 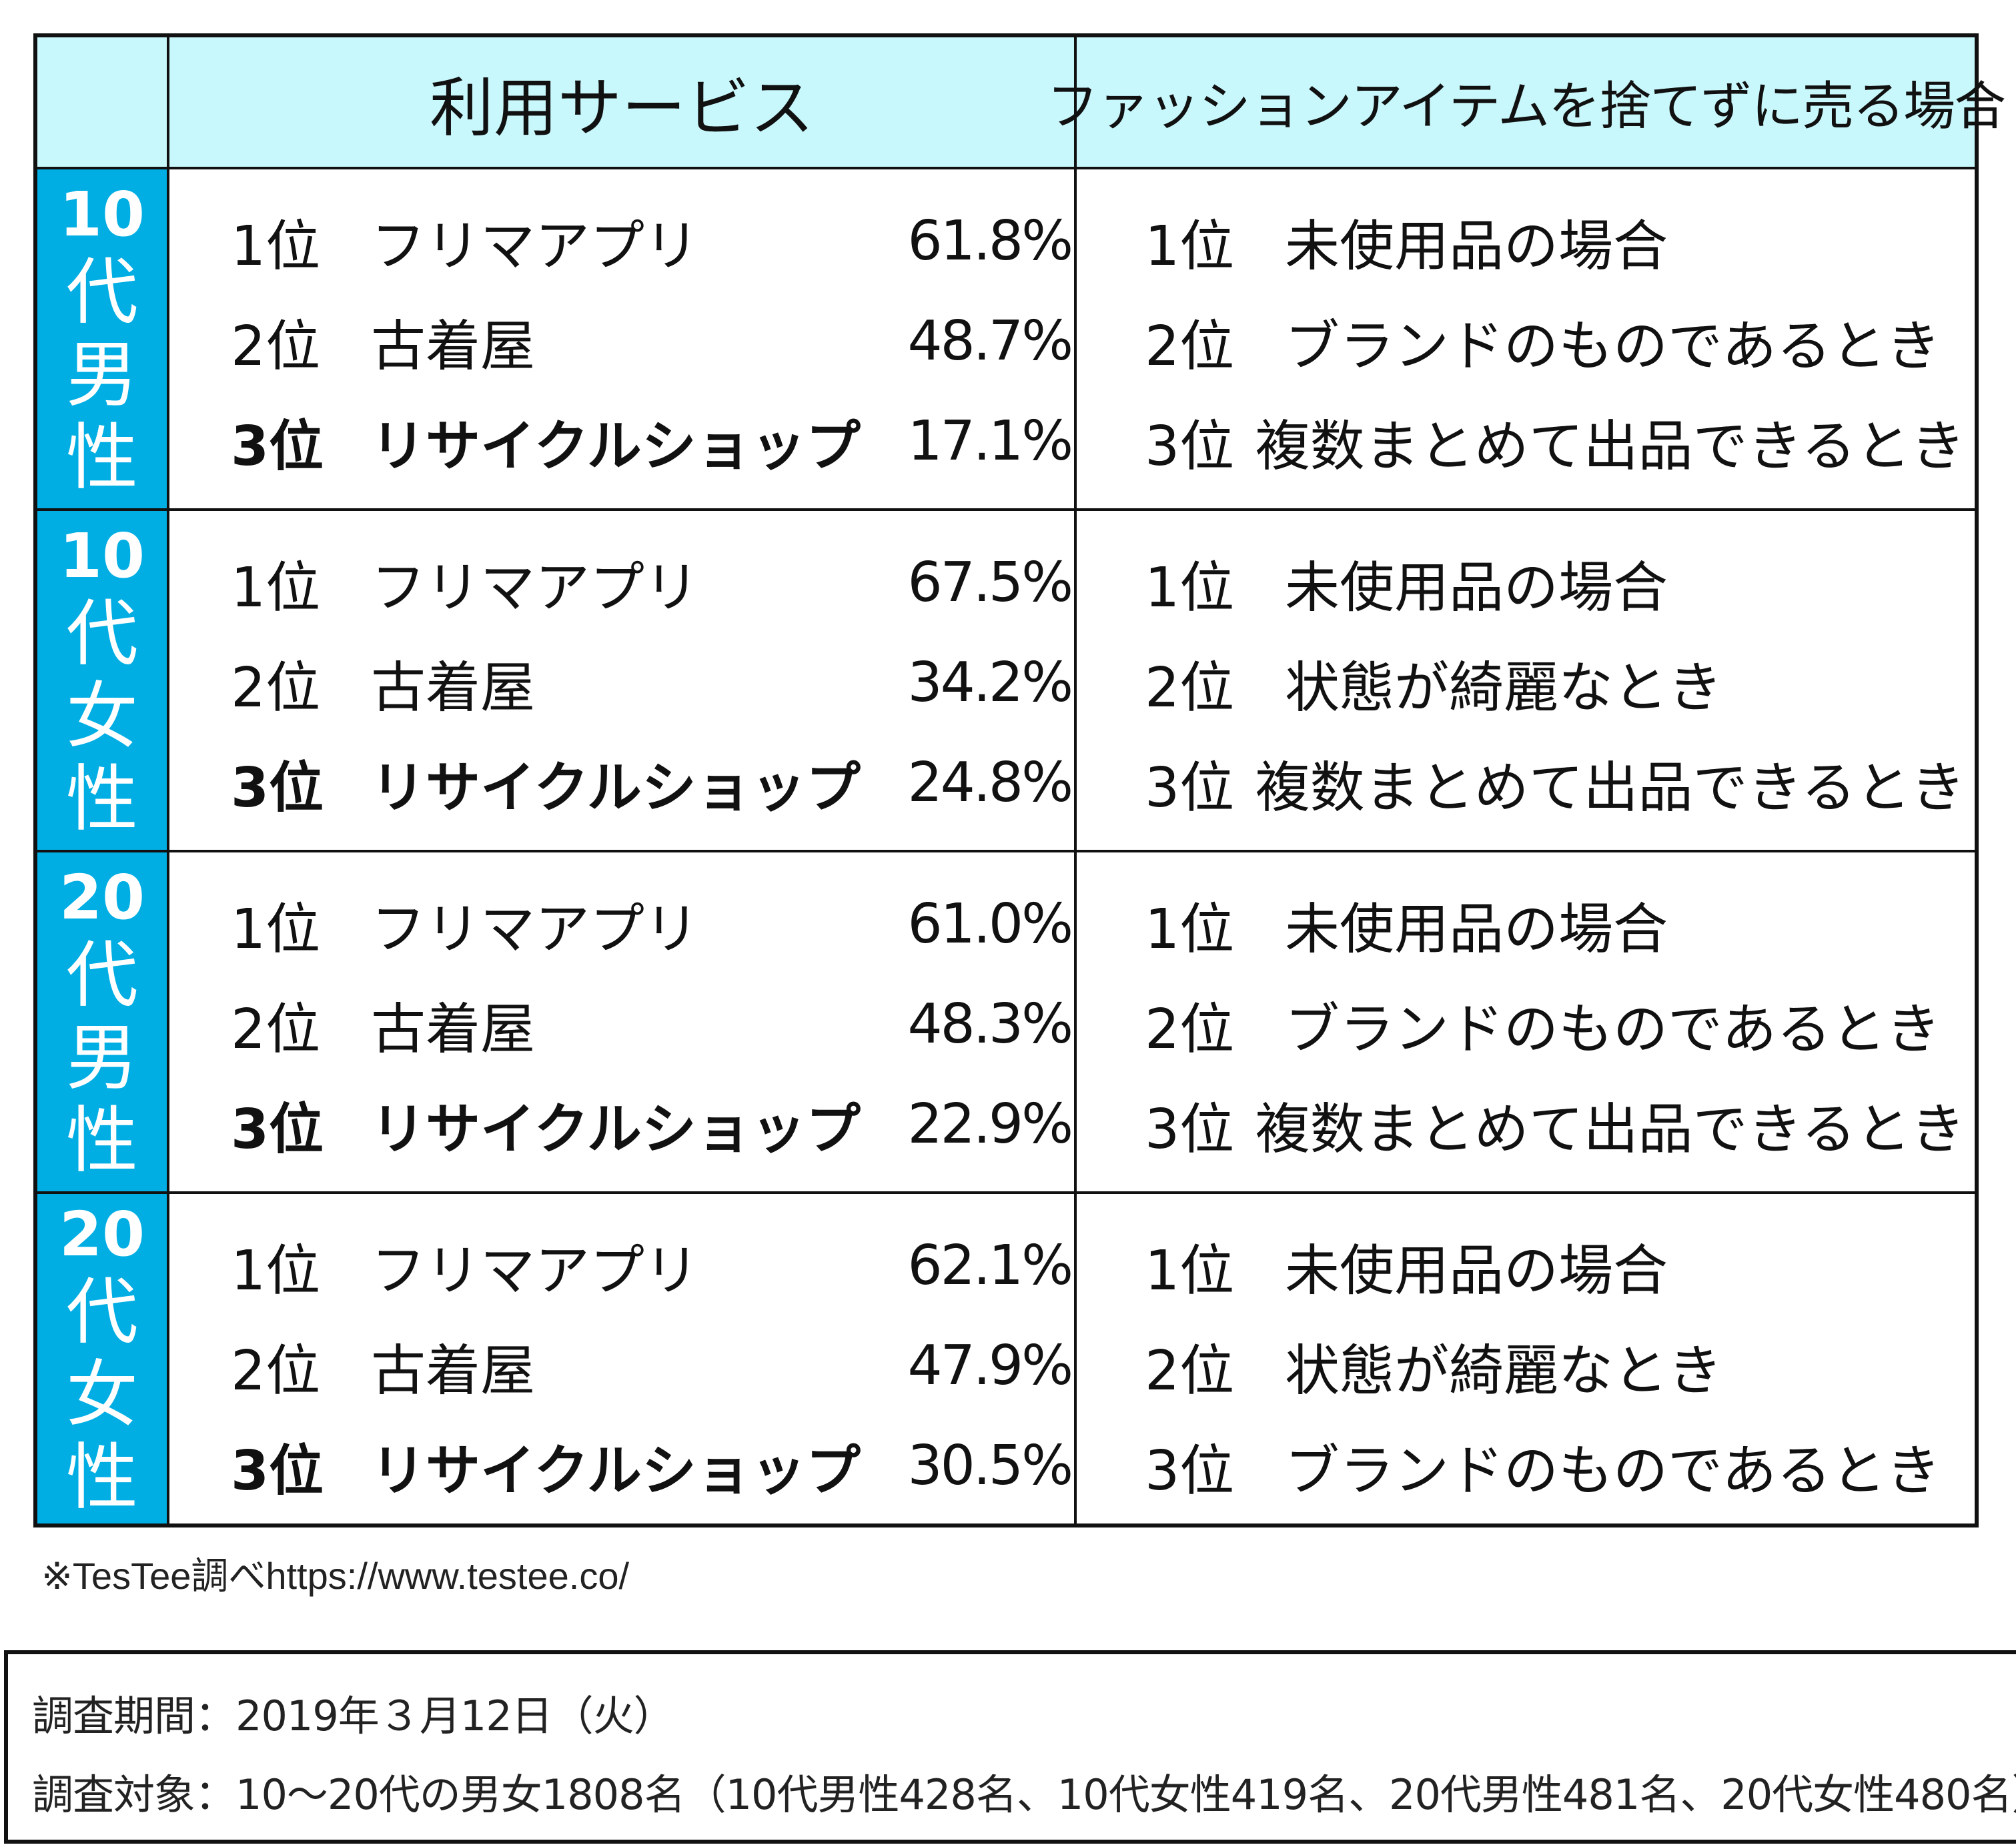 I want to click on source-note: ※TesTee調べhttps://www.testee.co/, so click(x=335, y=1576).